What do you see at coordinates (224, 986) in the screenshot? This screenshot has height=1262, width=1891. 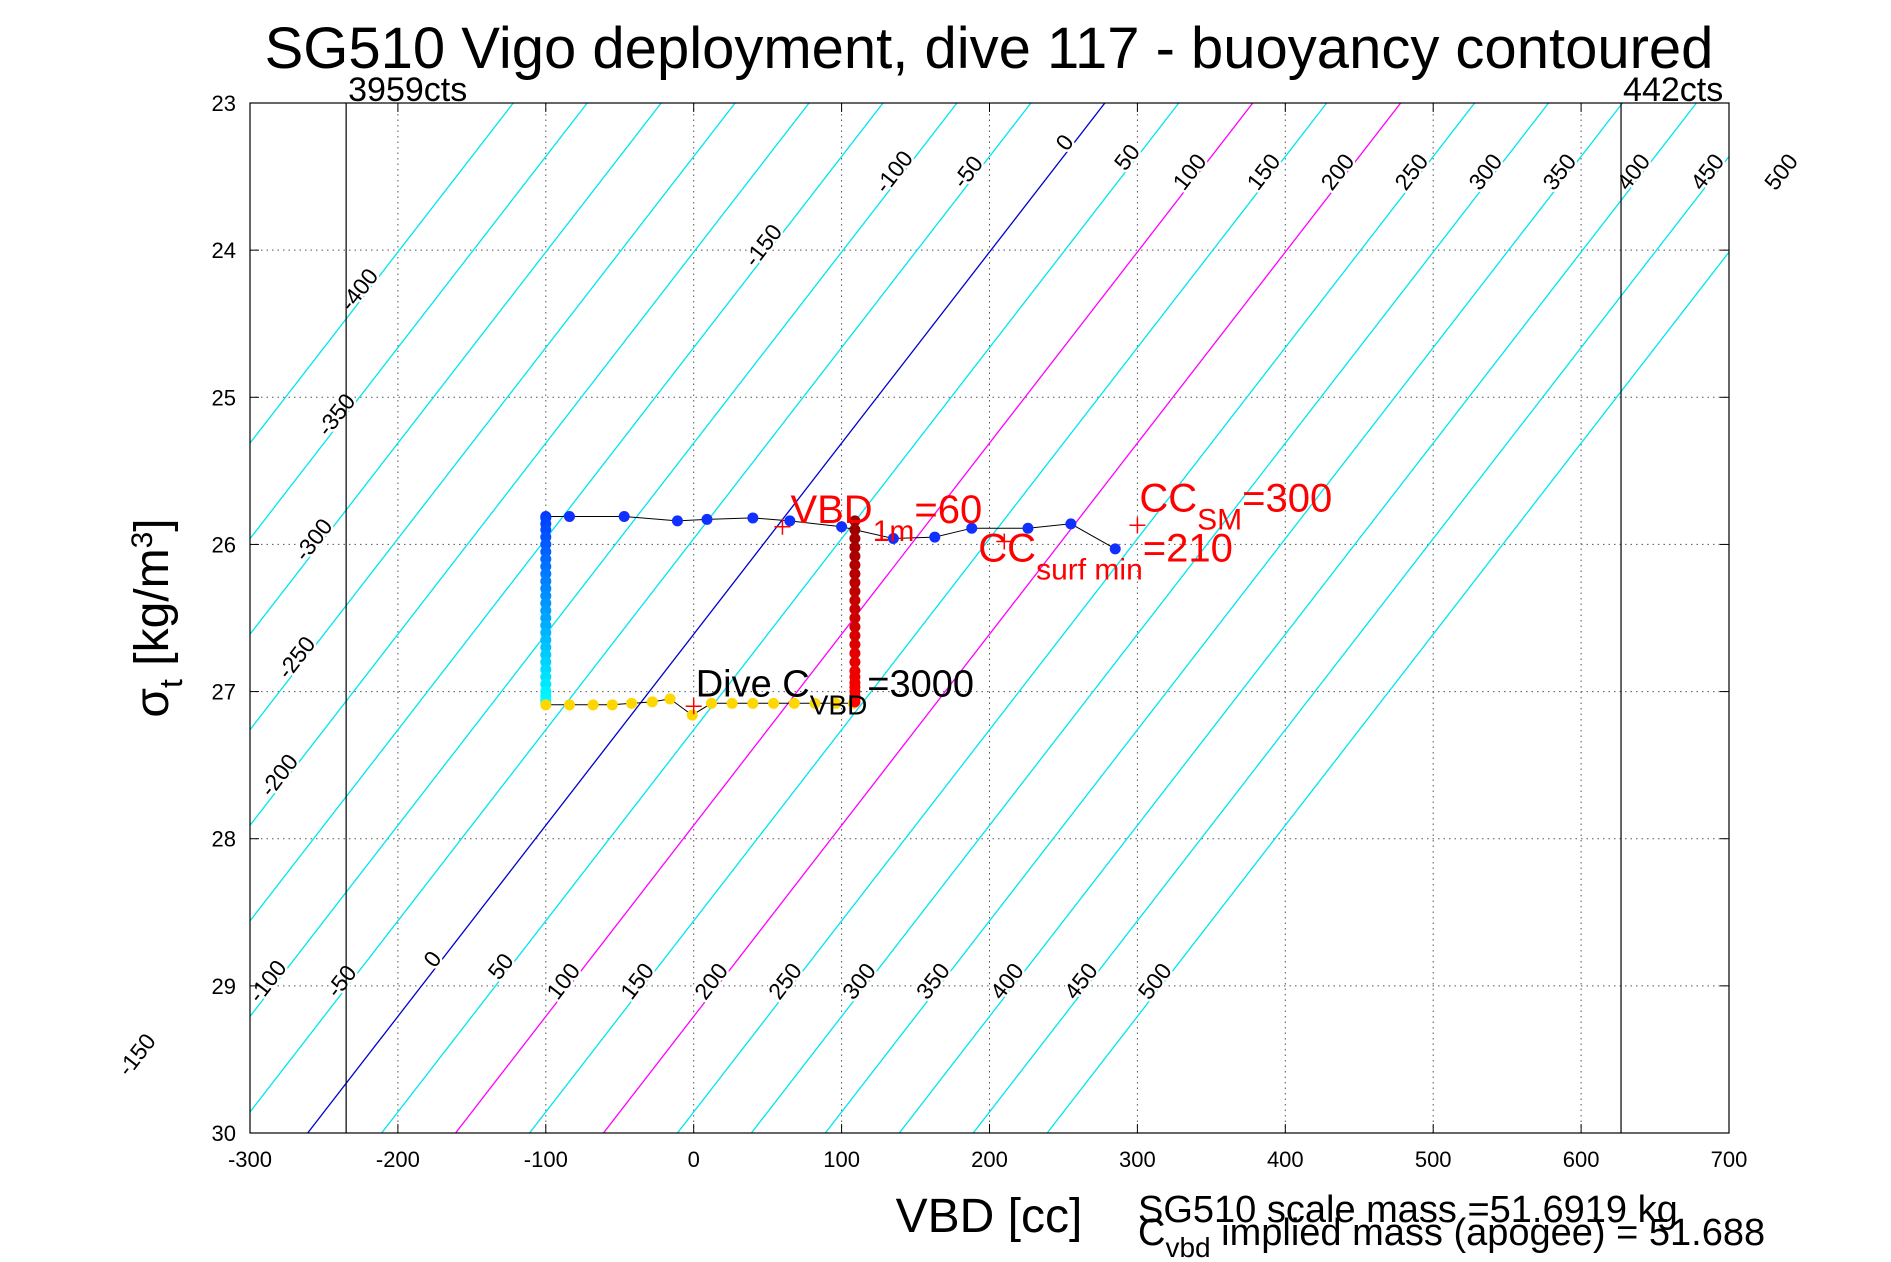 I see `y-tick-label: 29` at bounding box center [224, 986].